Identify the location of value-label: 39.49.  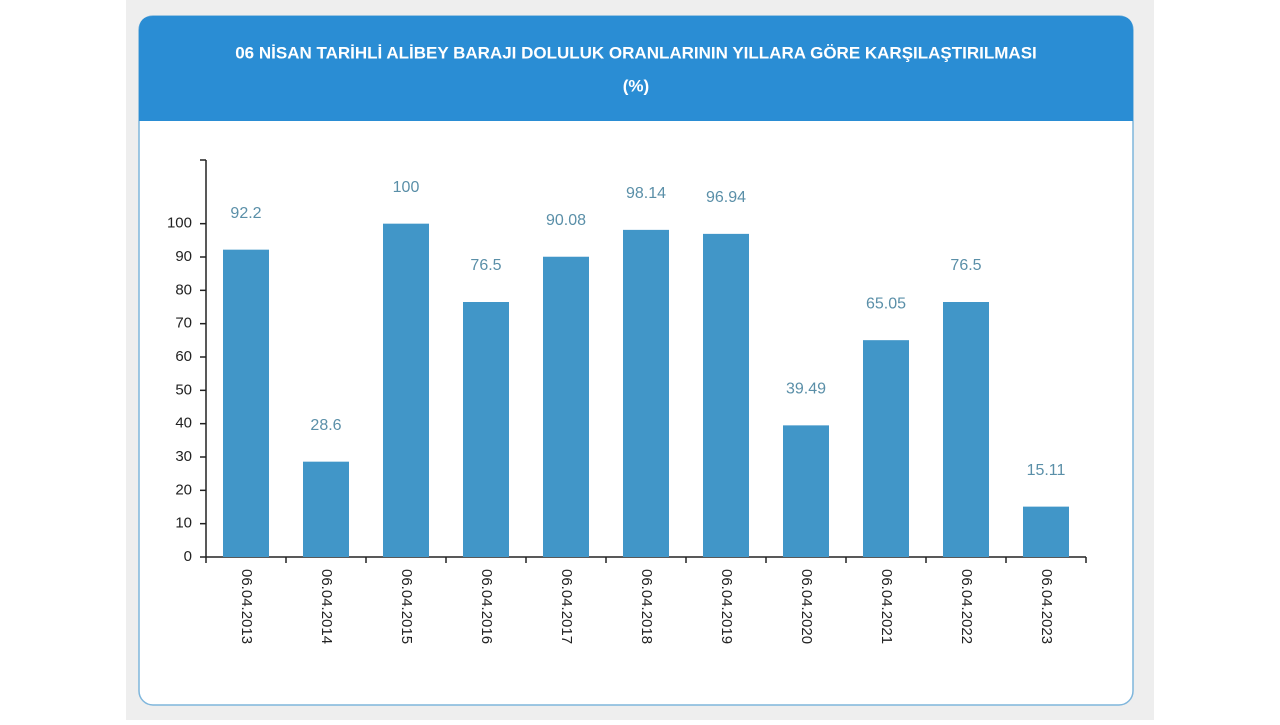
(806, 389).